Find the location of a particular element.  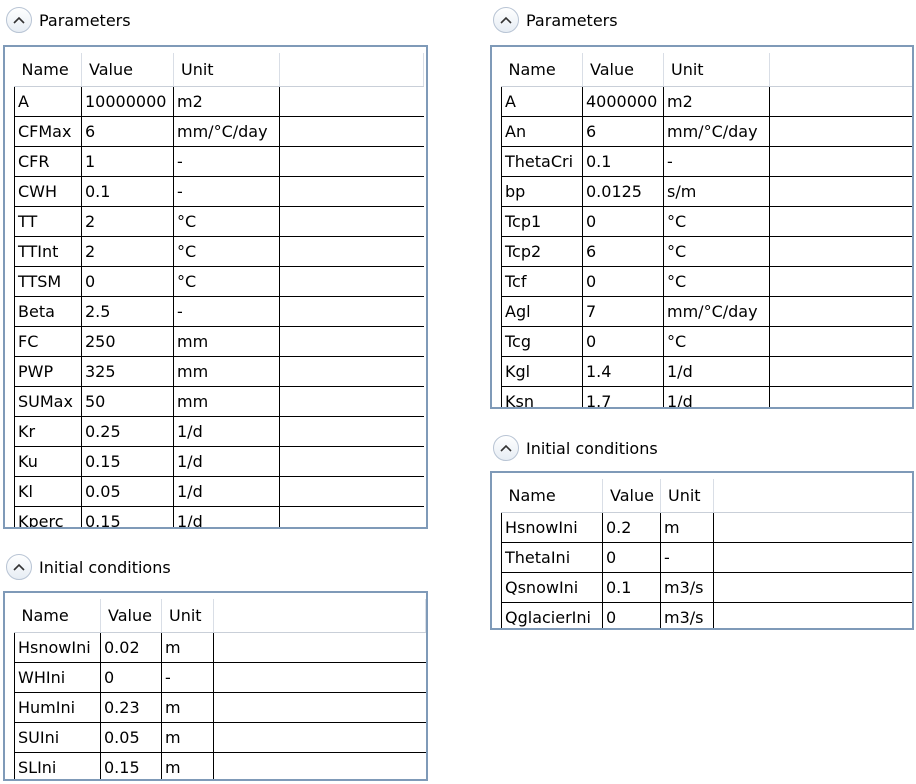

cell-unit: m2 is located at coordinates (716, 101).